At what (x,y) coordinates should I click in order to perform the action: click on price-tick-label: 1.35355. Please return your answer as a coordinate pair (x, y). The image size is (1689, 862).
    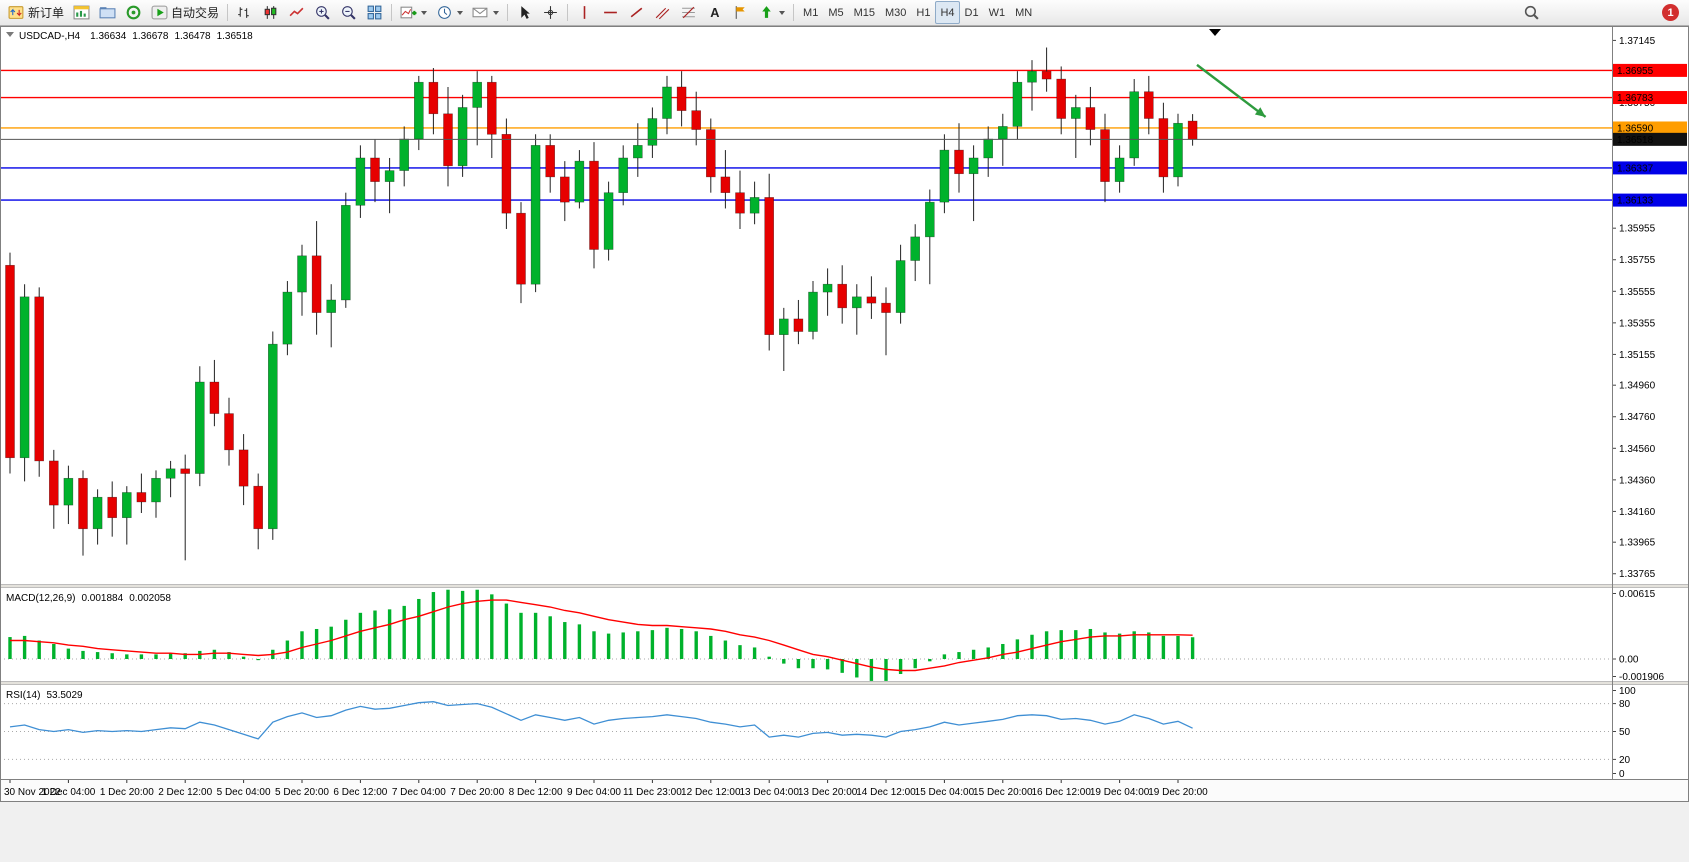
    Looking at the image, I should click on (1637, 323).